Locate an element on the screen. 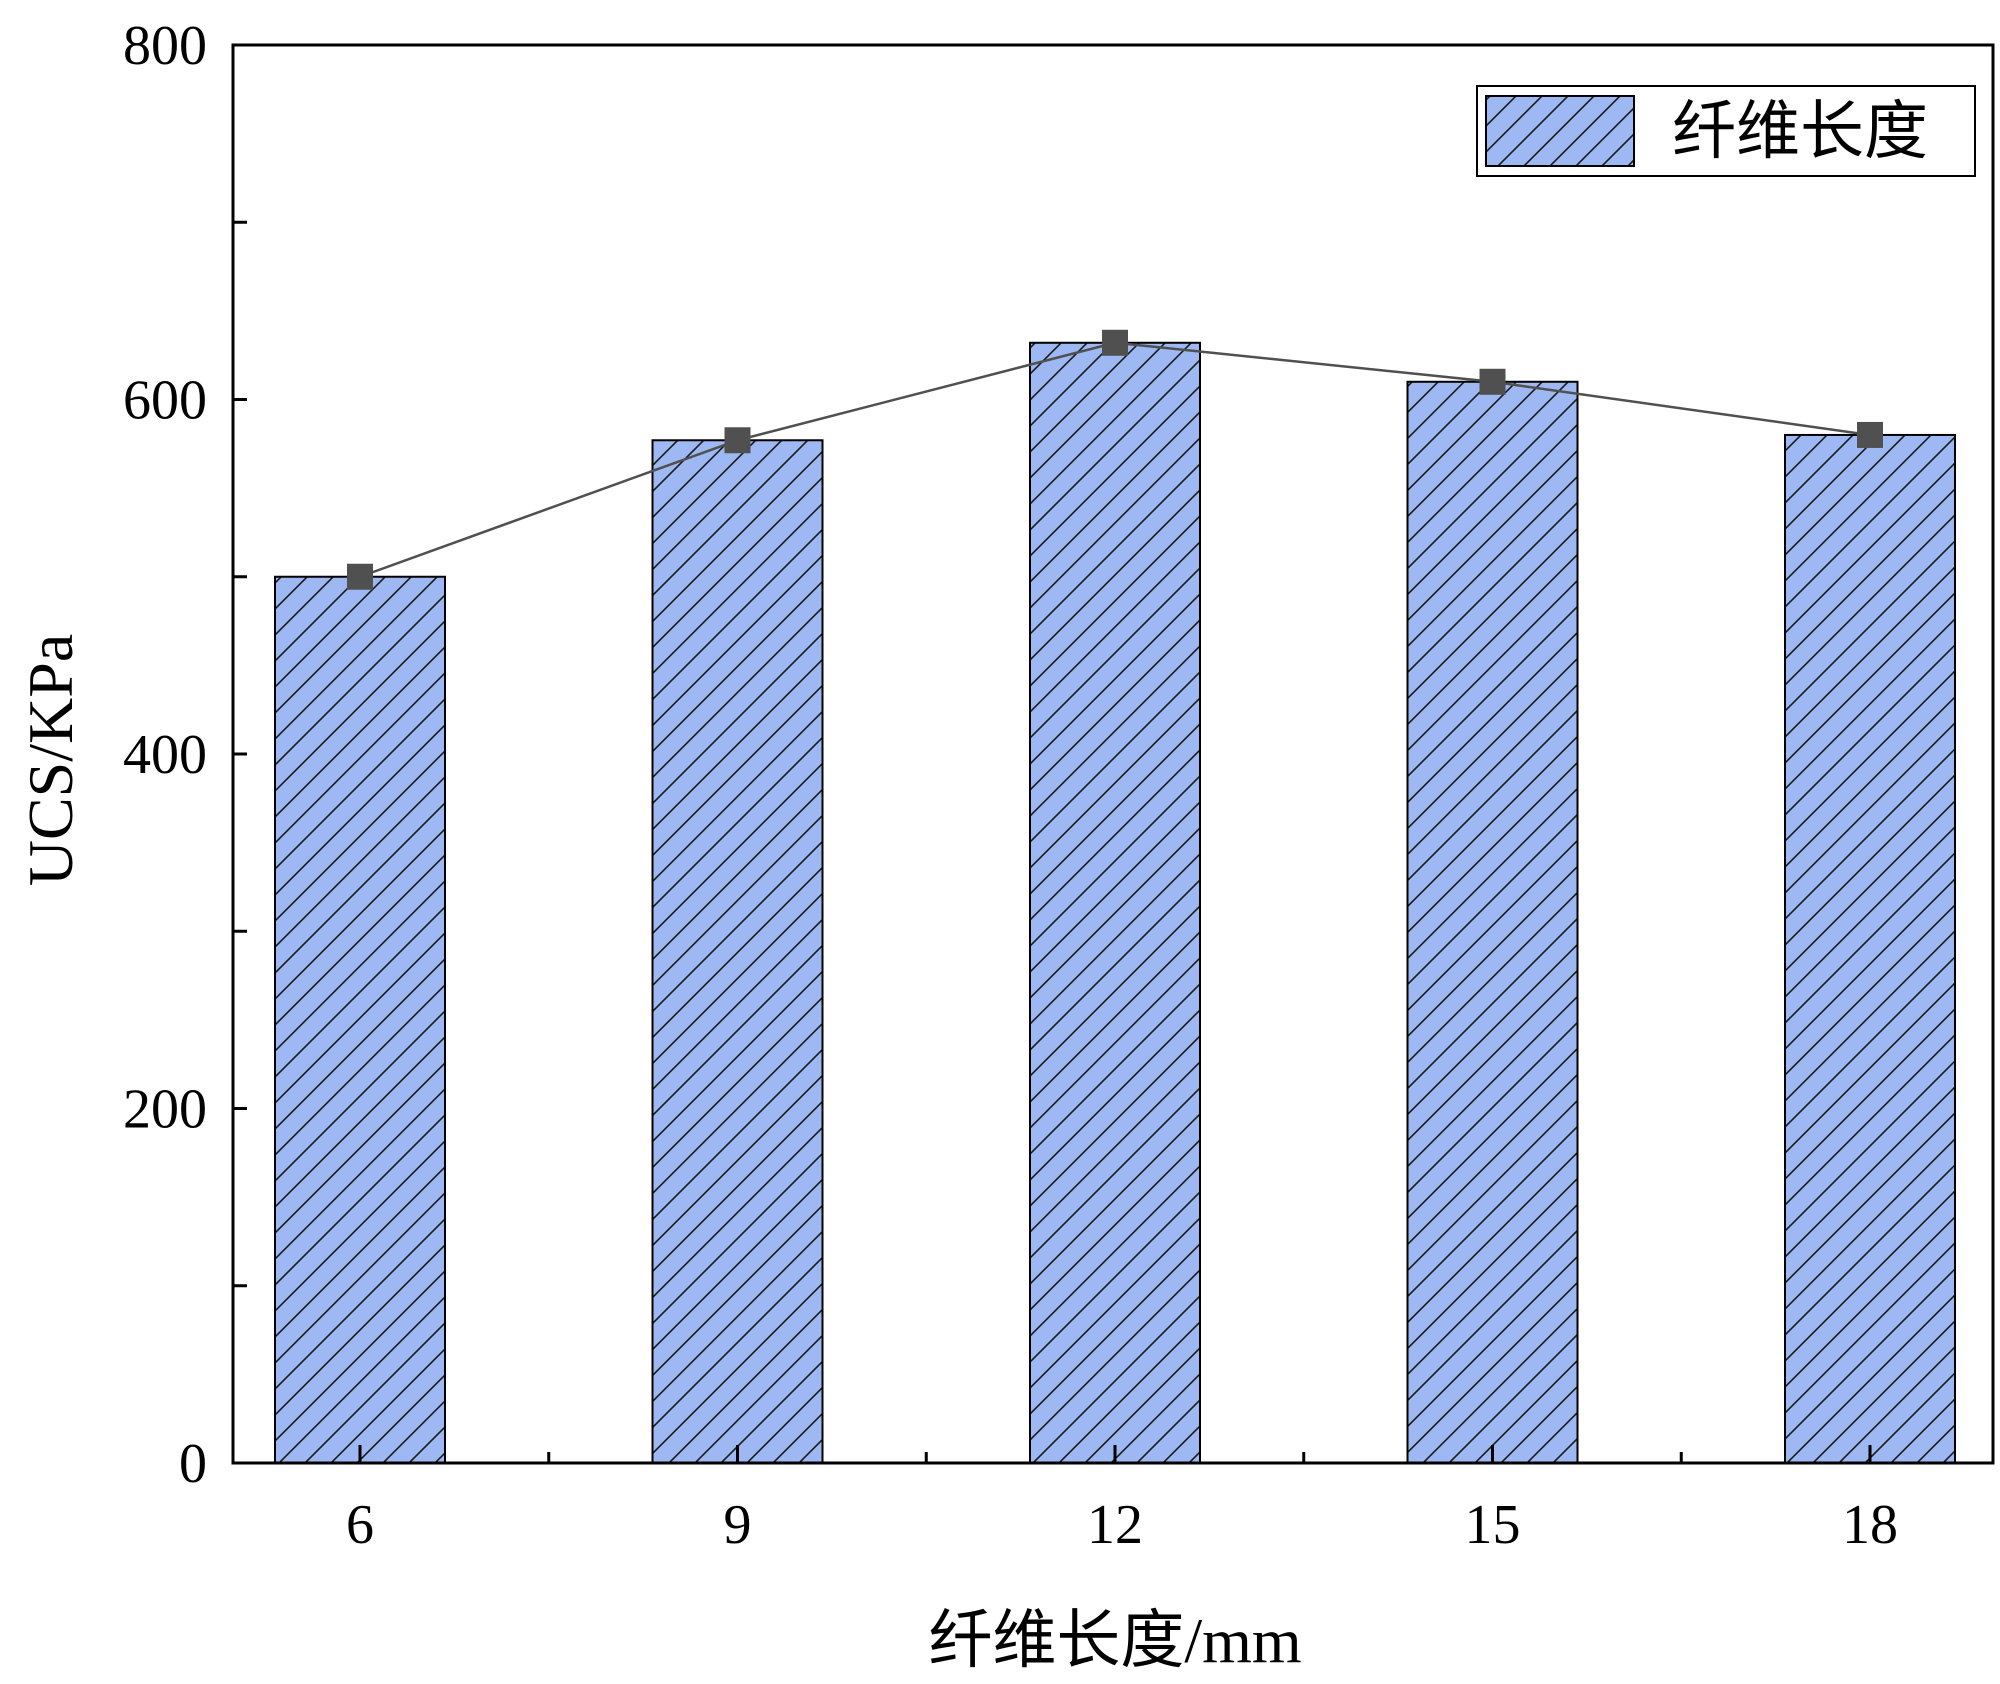  x-tick-label: 15 is located at coordinates (1493, 1525).